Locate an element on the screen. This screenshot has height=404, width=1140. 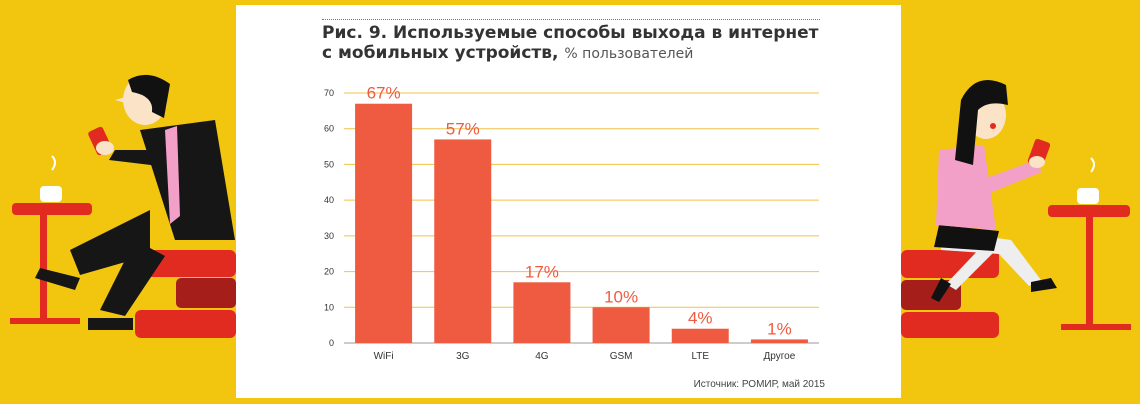
title-units: % пользователей is located at coordinates (629, 54).